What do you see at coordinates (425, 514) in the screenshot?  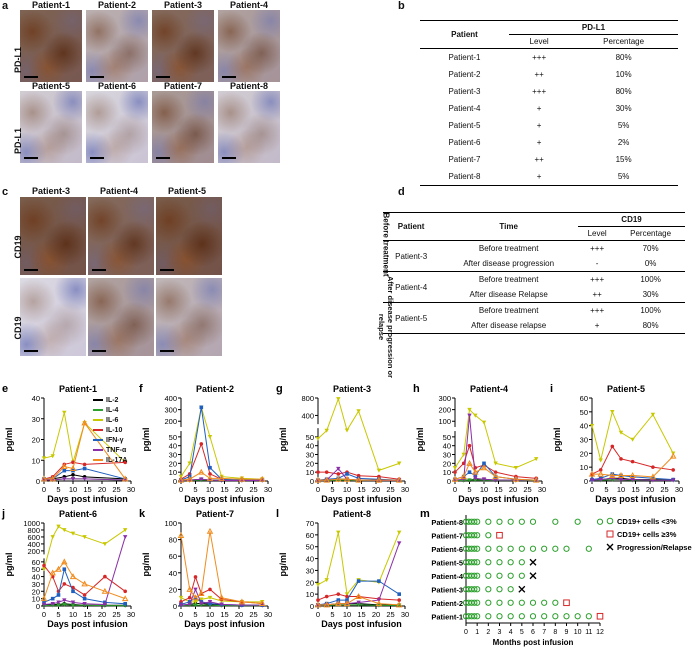 I see `panel-label-m: m` at bounding box center [425, 514].